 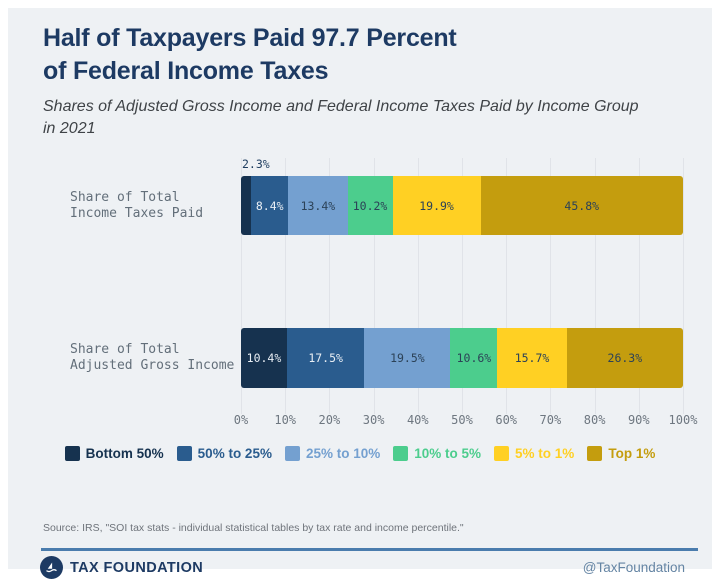 What do you see at coordinates (329, 420) in the screenshot?
I see `x-axis-tick-label: 20%` at bounding box center [329, 420].